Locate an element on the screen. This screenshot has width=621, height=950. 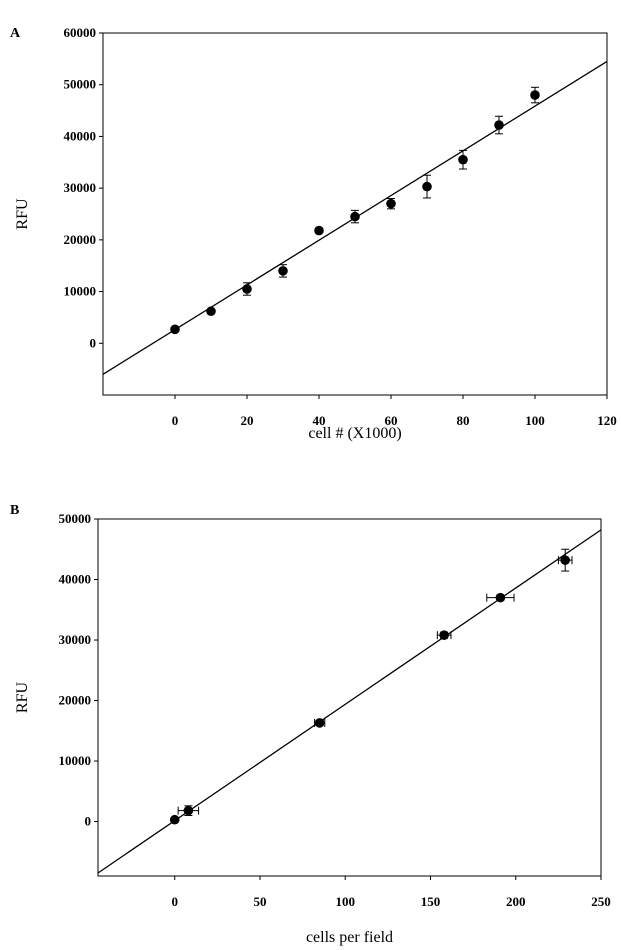
x-axis-title-b: cells per field is located at coordinates (349, 937).